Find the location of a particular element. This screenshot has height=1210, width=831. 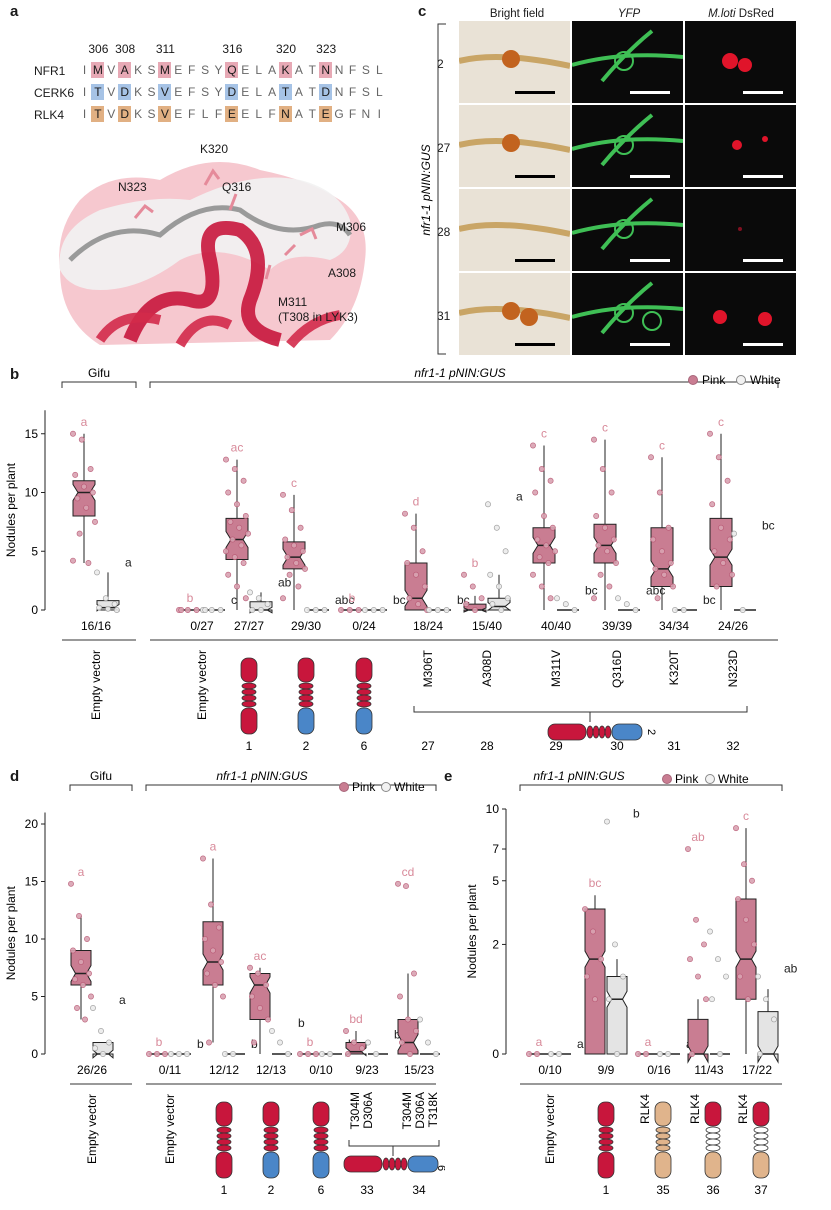

row-label: 27 is located at coordinates (444, 148).